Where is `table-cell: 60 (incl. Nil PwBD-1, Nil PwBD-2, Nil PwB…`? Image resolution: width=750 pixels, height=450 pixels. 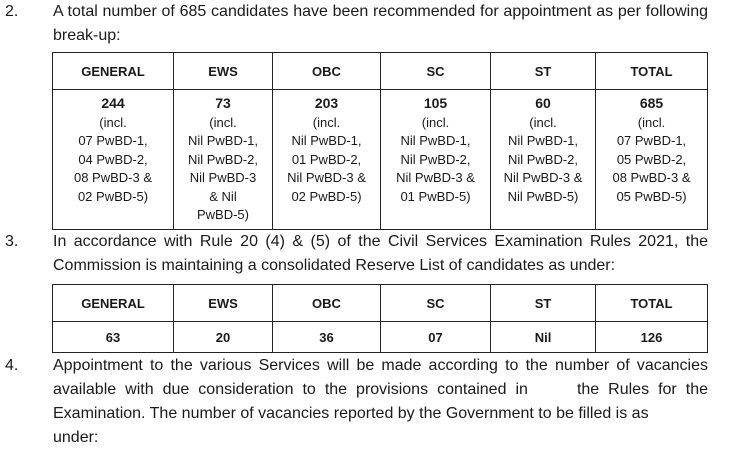
table-cell: 60 (incl. Nil PwBD-1, Nil PwBD-2, Nil PwB… is located at coordinates (543, 159).